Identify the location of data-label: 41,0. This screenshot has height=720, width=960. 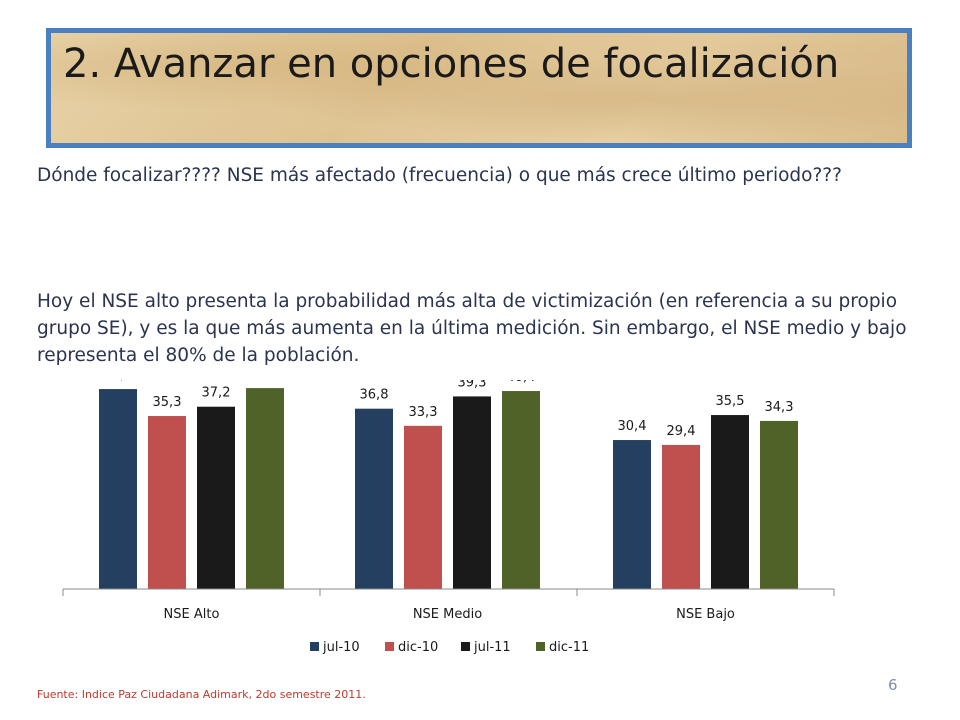
(265, 381).